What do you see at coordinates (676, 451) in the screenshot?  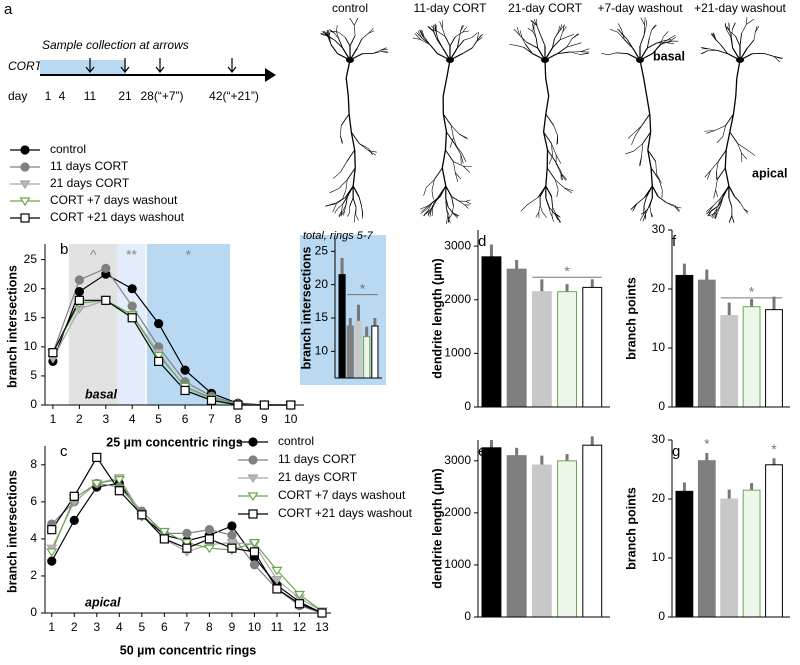 I see `panel-letter: g` at bounding box center [676, 451].